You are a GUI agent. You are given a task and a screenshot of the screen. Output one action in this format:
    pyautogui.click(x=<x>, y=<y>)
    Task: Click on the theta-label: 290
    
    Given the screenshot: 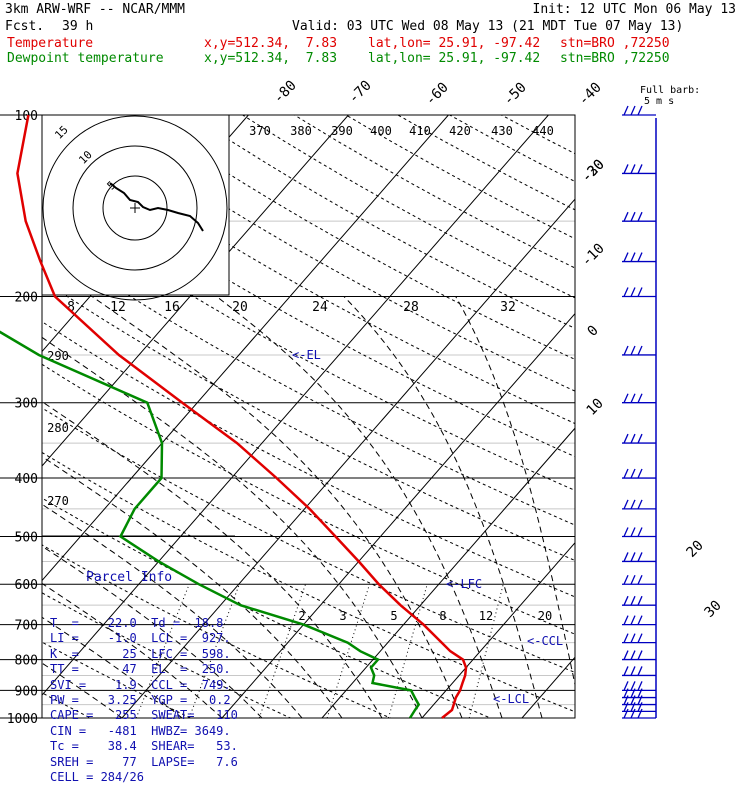 What is the action you would take?
    pyautogui.click(x=58, y=356)
    